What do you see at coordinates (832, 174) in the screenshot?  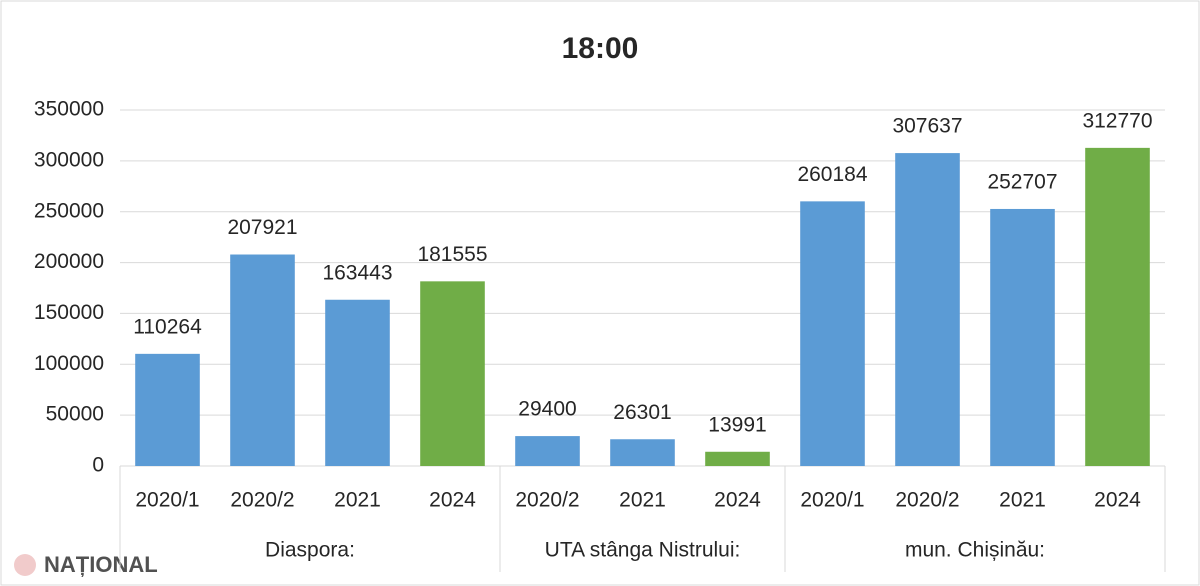 I see `data-label: 260184` at bounding box center [832, 174].